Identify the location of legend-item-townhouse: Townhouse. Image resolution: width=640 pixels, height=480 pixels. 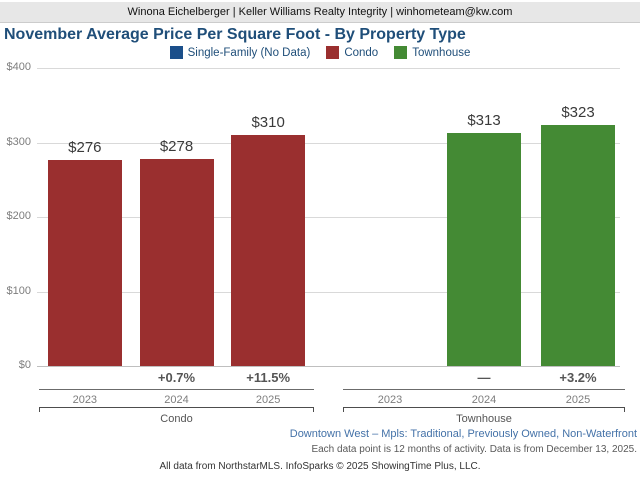
(432, 52).